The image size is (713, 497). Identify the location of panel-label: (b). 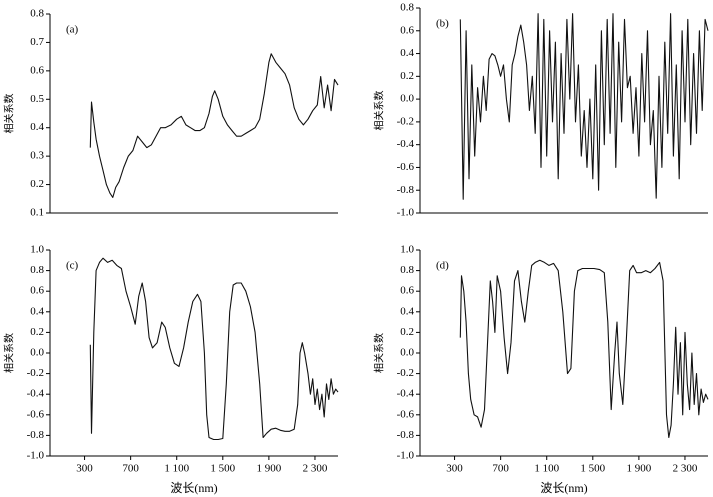
(442, 24).